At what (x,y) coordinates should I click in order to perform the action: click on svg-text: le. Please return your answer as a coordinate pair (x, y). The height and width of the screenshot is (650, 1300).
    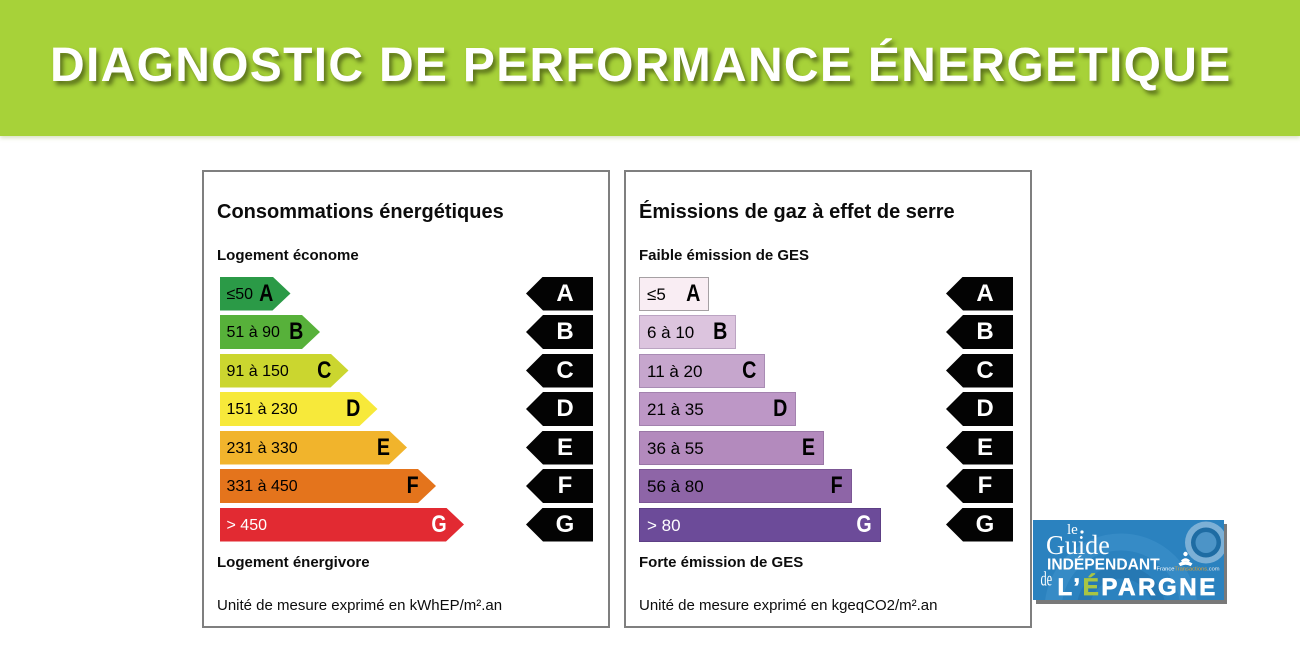
    Looking at the image, I should click on (1072, 530).